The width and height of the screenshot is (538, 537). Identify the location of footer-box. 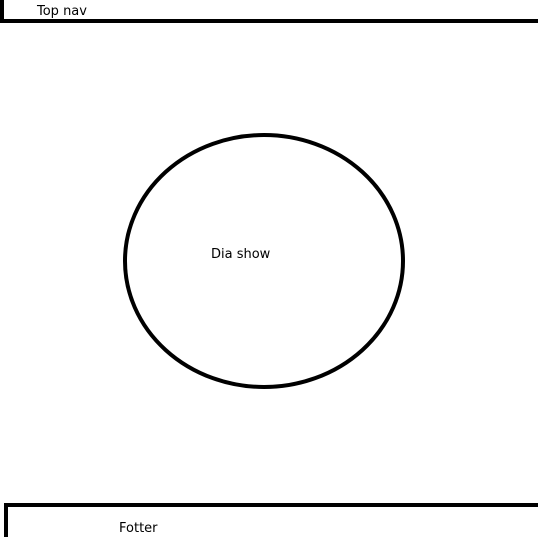
(271, 520).